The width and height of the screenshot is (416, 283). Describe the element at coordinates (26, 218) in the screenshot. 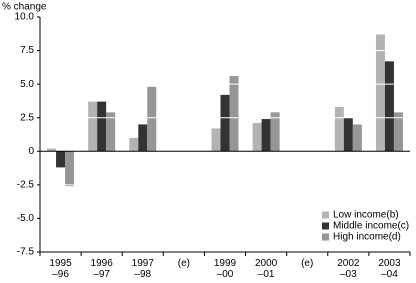

I see `y-tick-label: -5.0` at that location.